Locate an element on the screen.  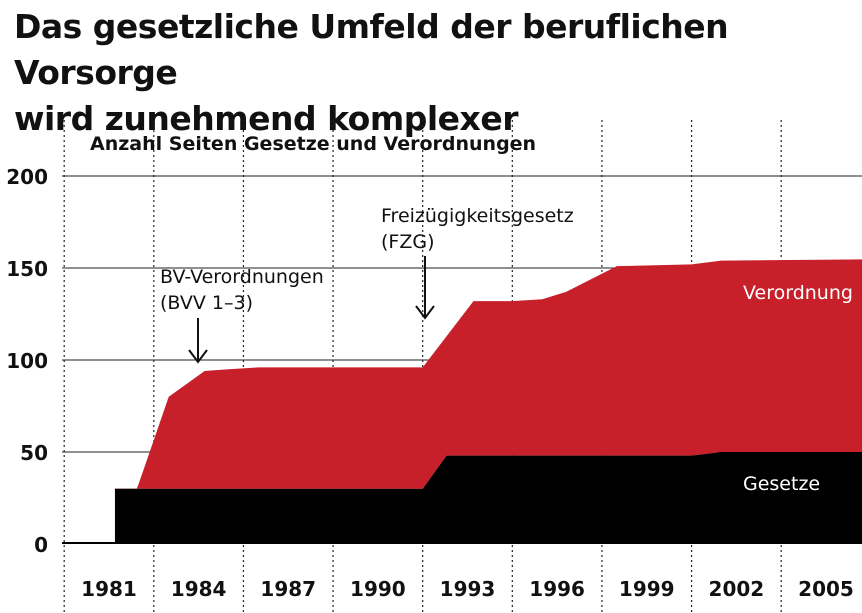
title-line-2: wird zunehmend komplexer is located at coordinates (266, 118).